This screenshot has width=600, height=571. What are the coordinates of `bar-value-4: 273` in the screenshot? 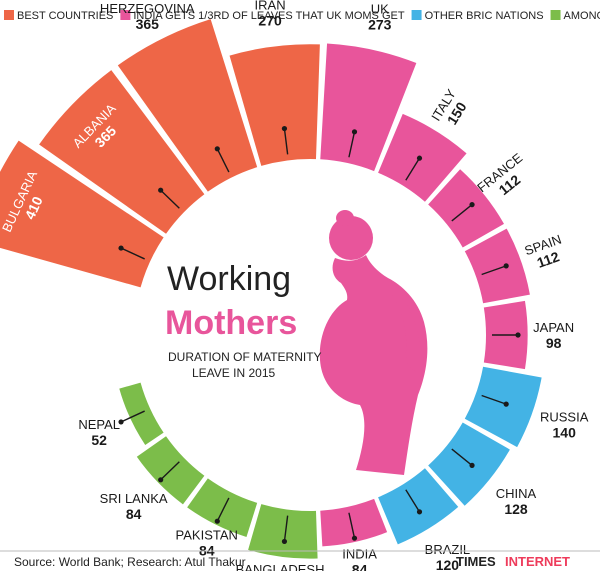 It's located at (380, 25).